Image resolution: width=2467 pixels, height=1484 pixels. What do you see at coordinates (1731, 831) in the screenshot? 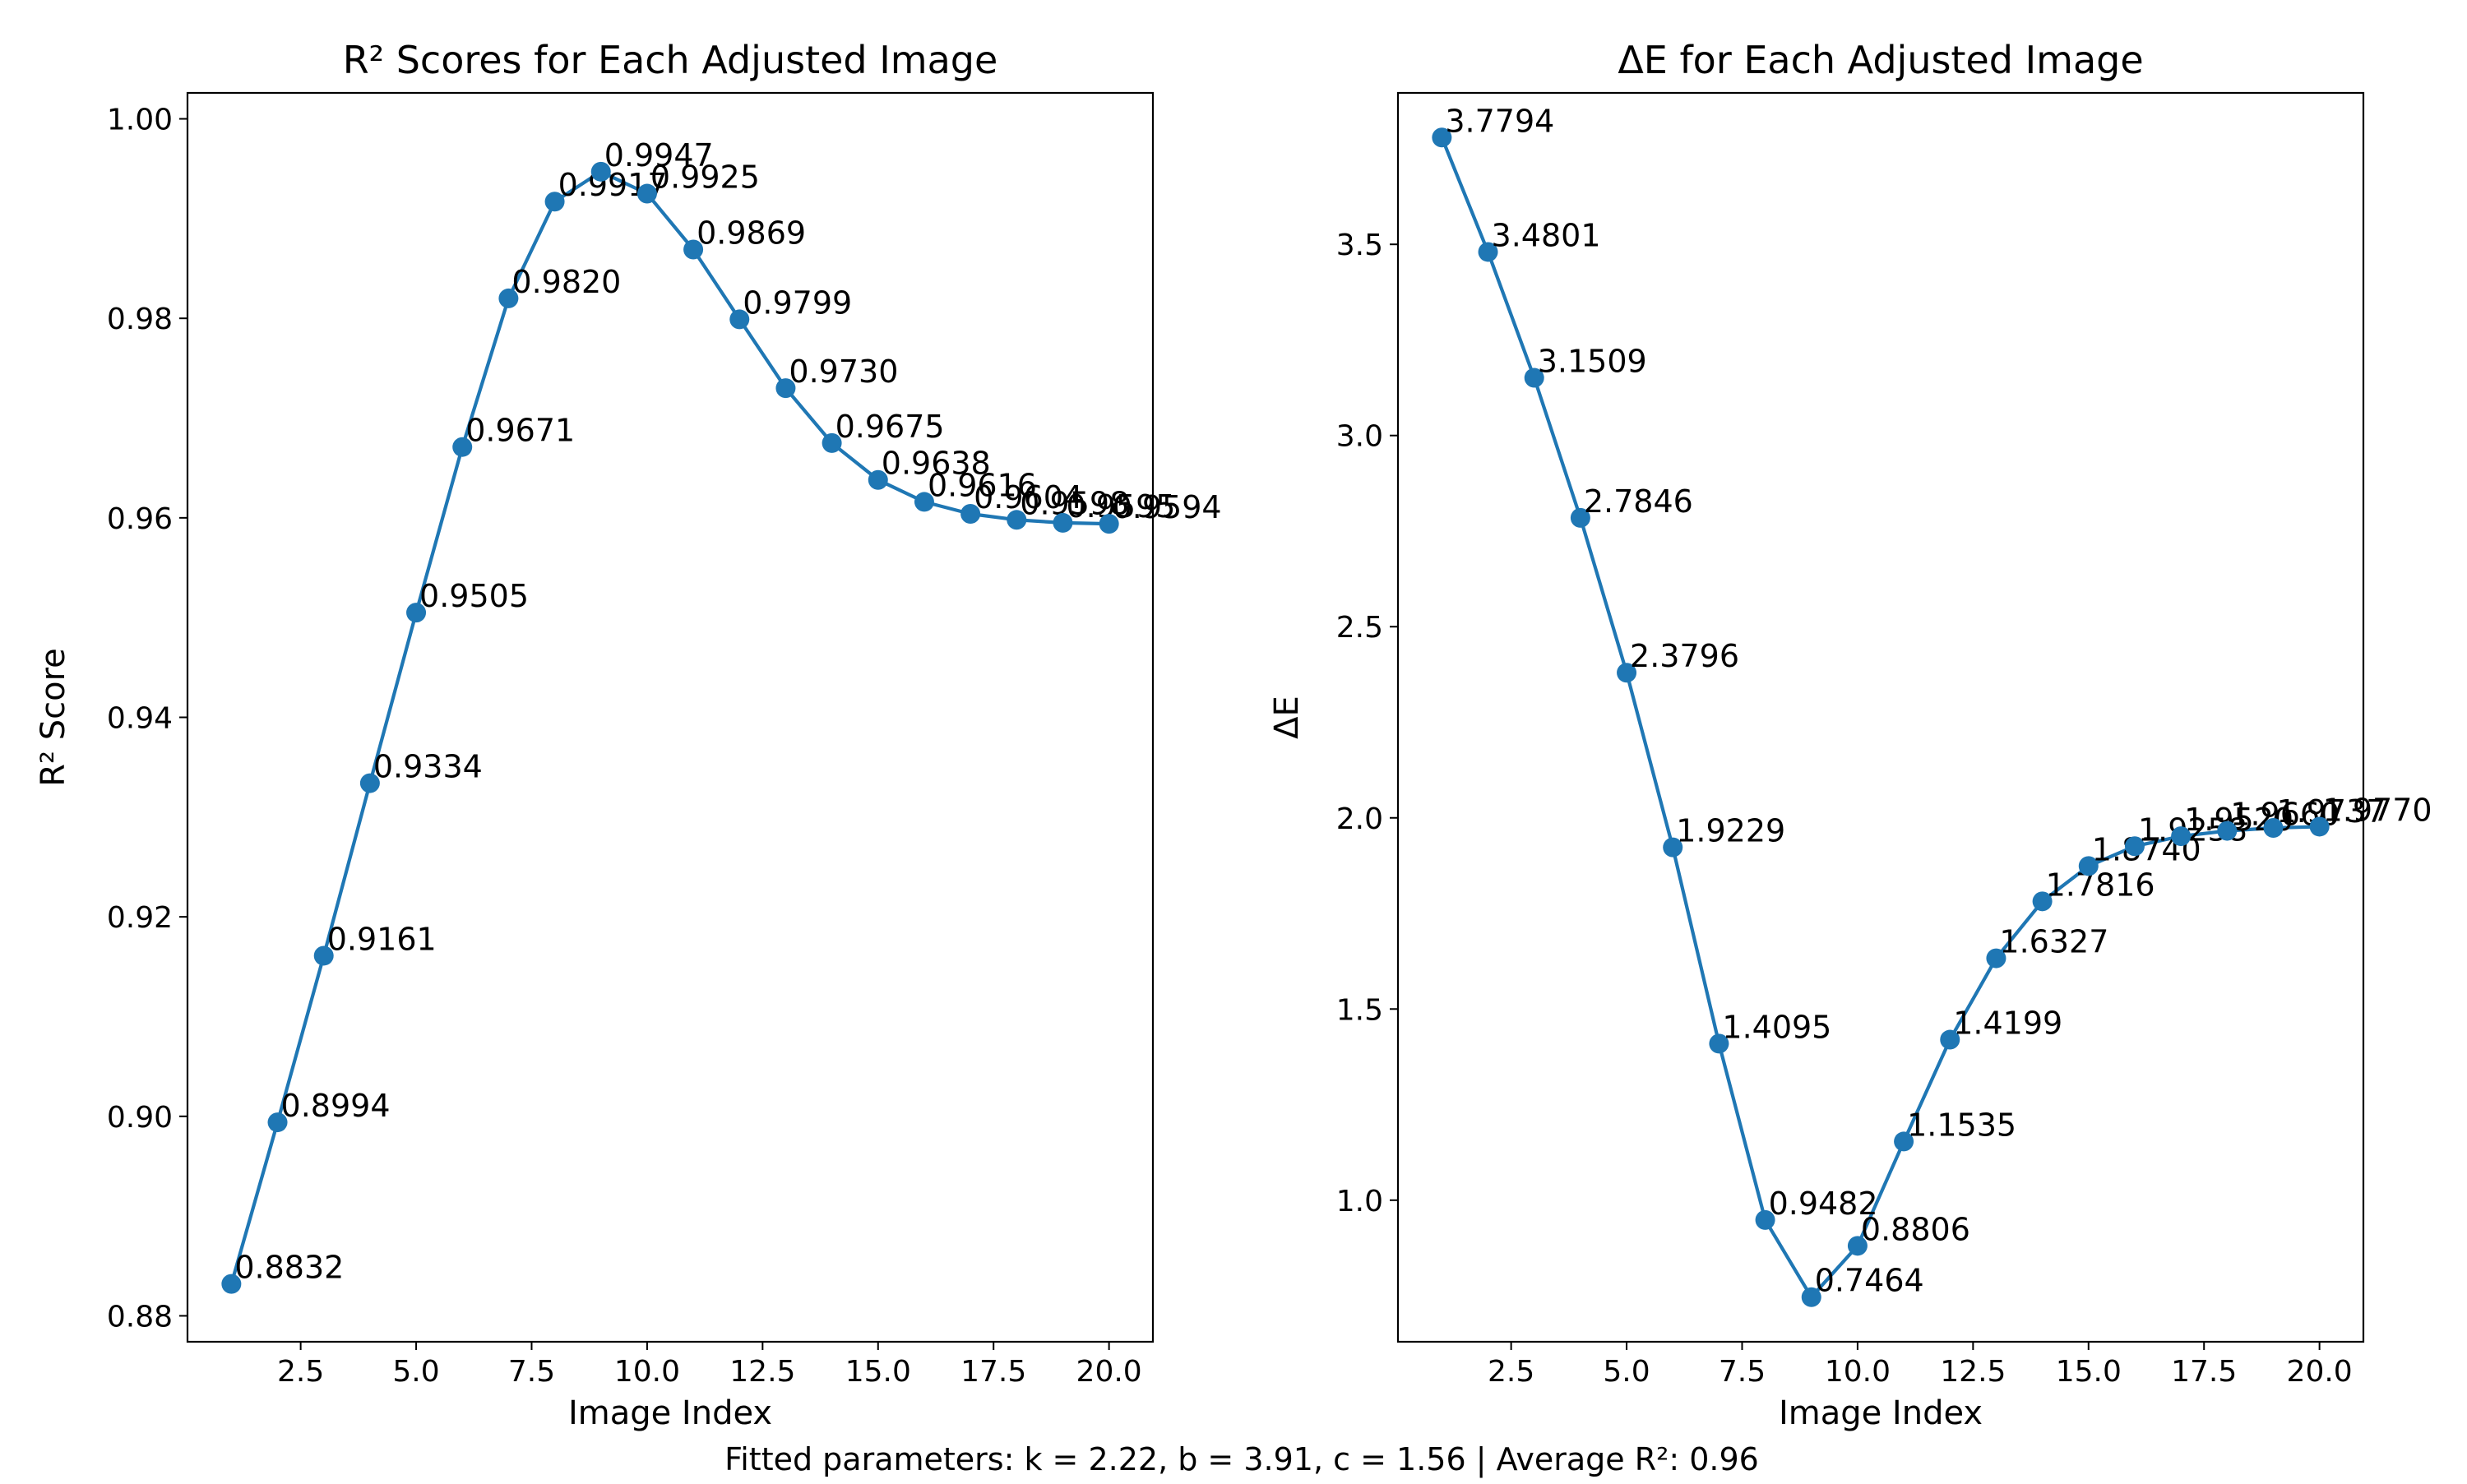
I see `delta-e-data-label: 1.9229` at bounding box center [1731, 831].